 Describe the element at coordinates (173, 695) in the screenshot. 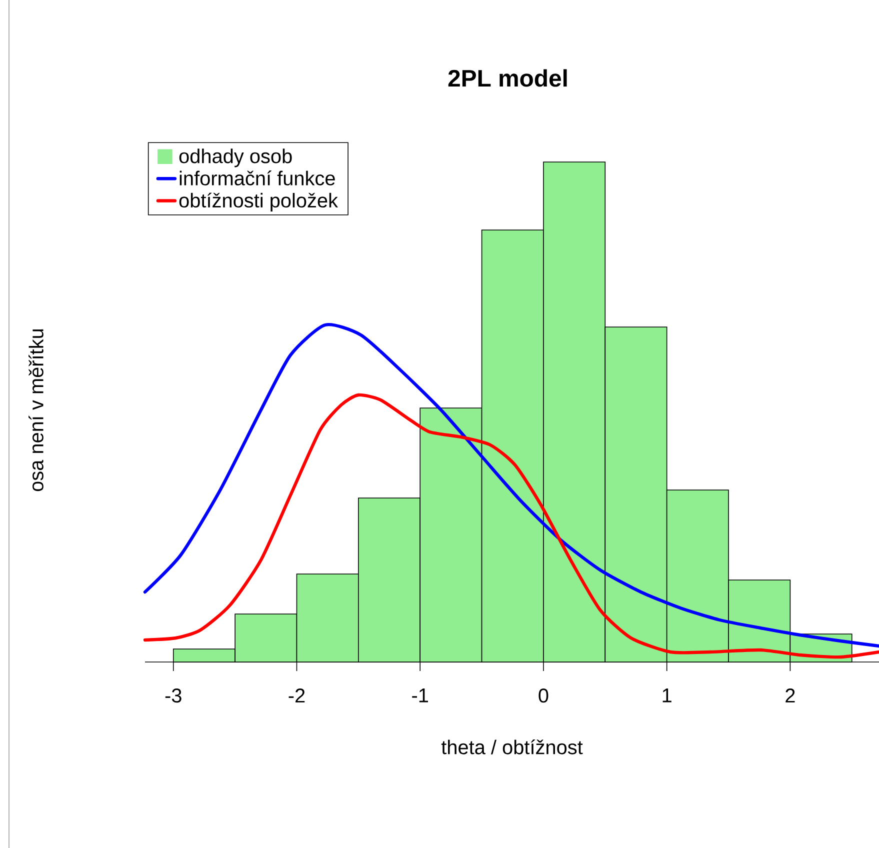

I see `x-tick-label: -3` at that location.